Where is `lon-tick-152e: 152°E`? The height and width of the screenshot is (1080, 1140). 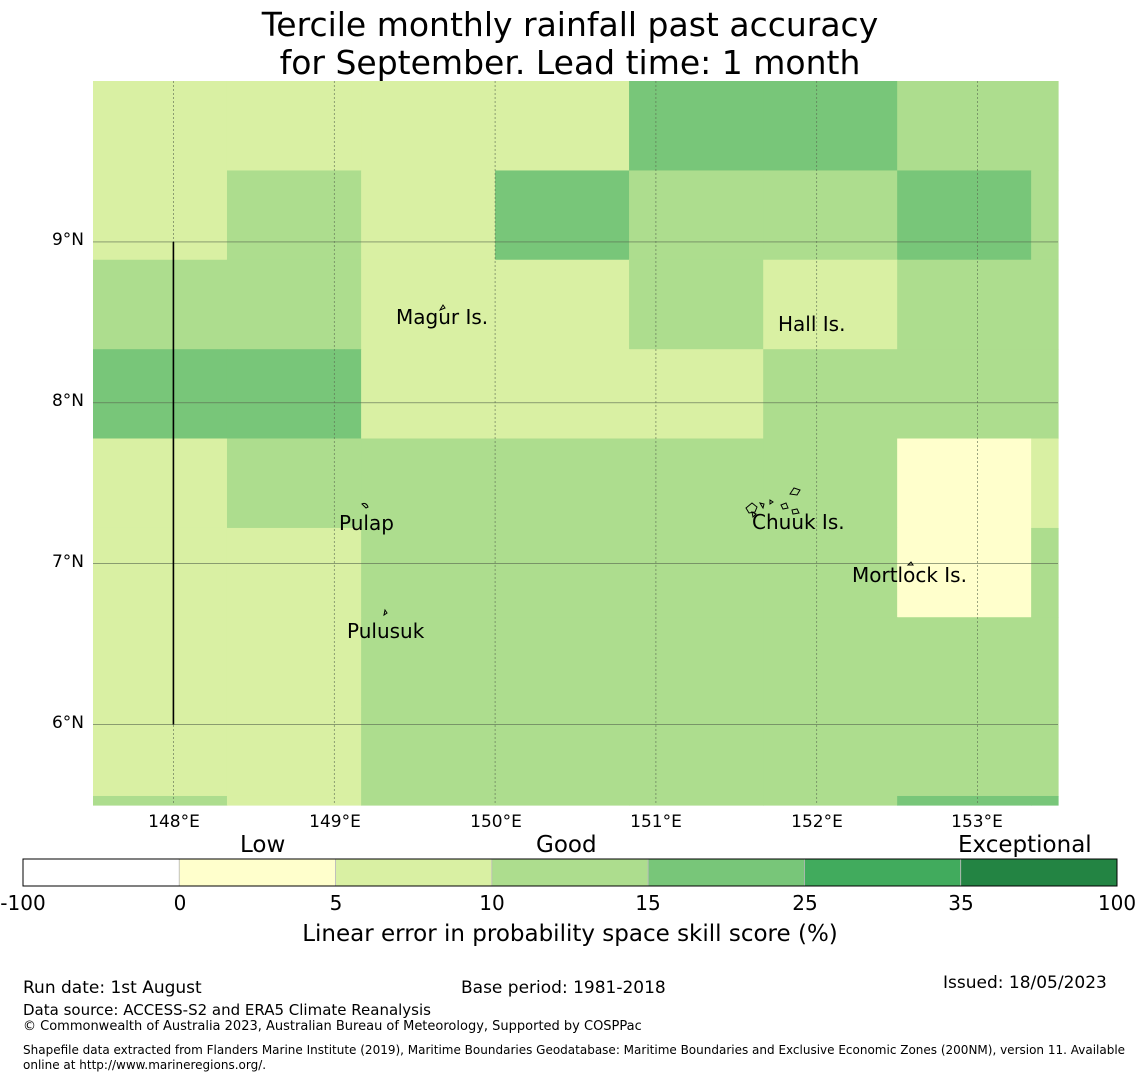 lon-tick-152e: 152°E is located at coordinates (817, 822).